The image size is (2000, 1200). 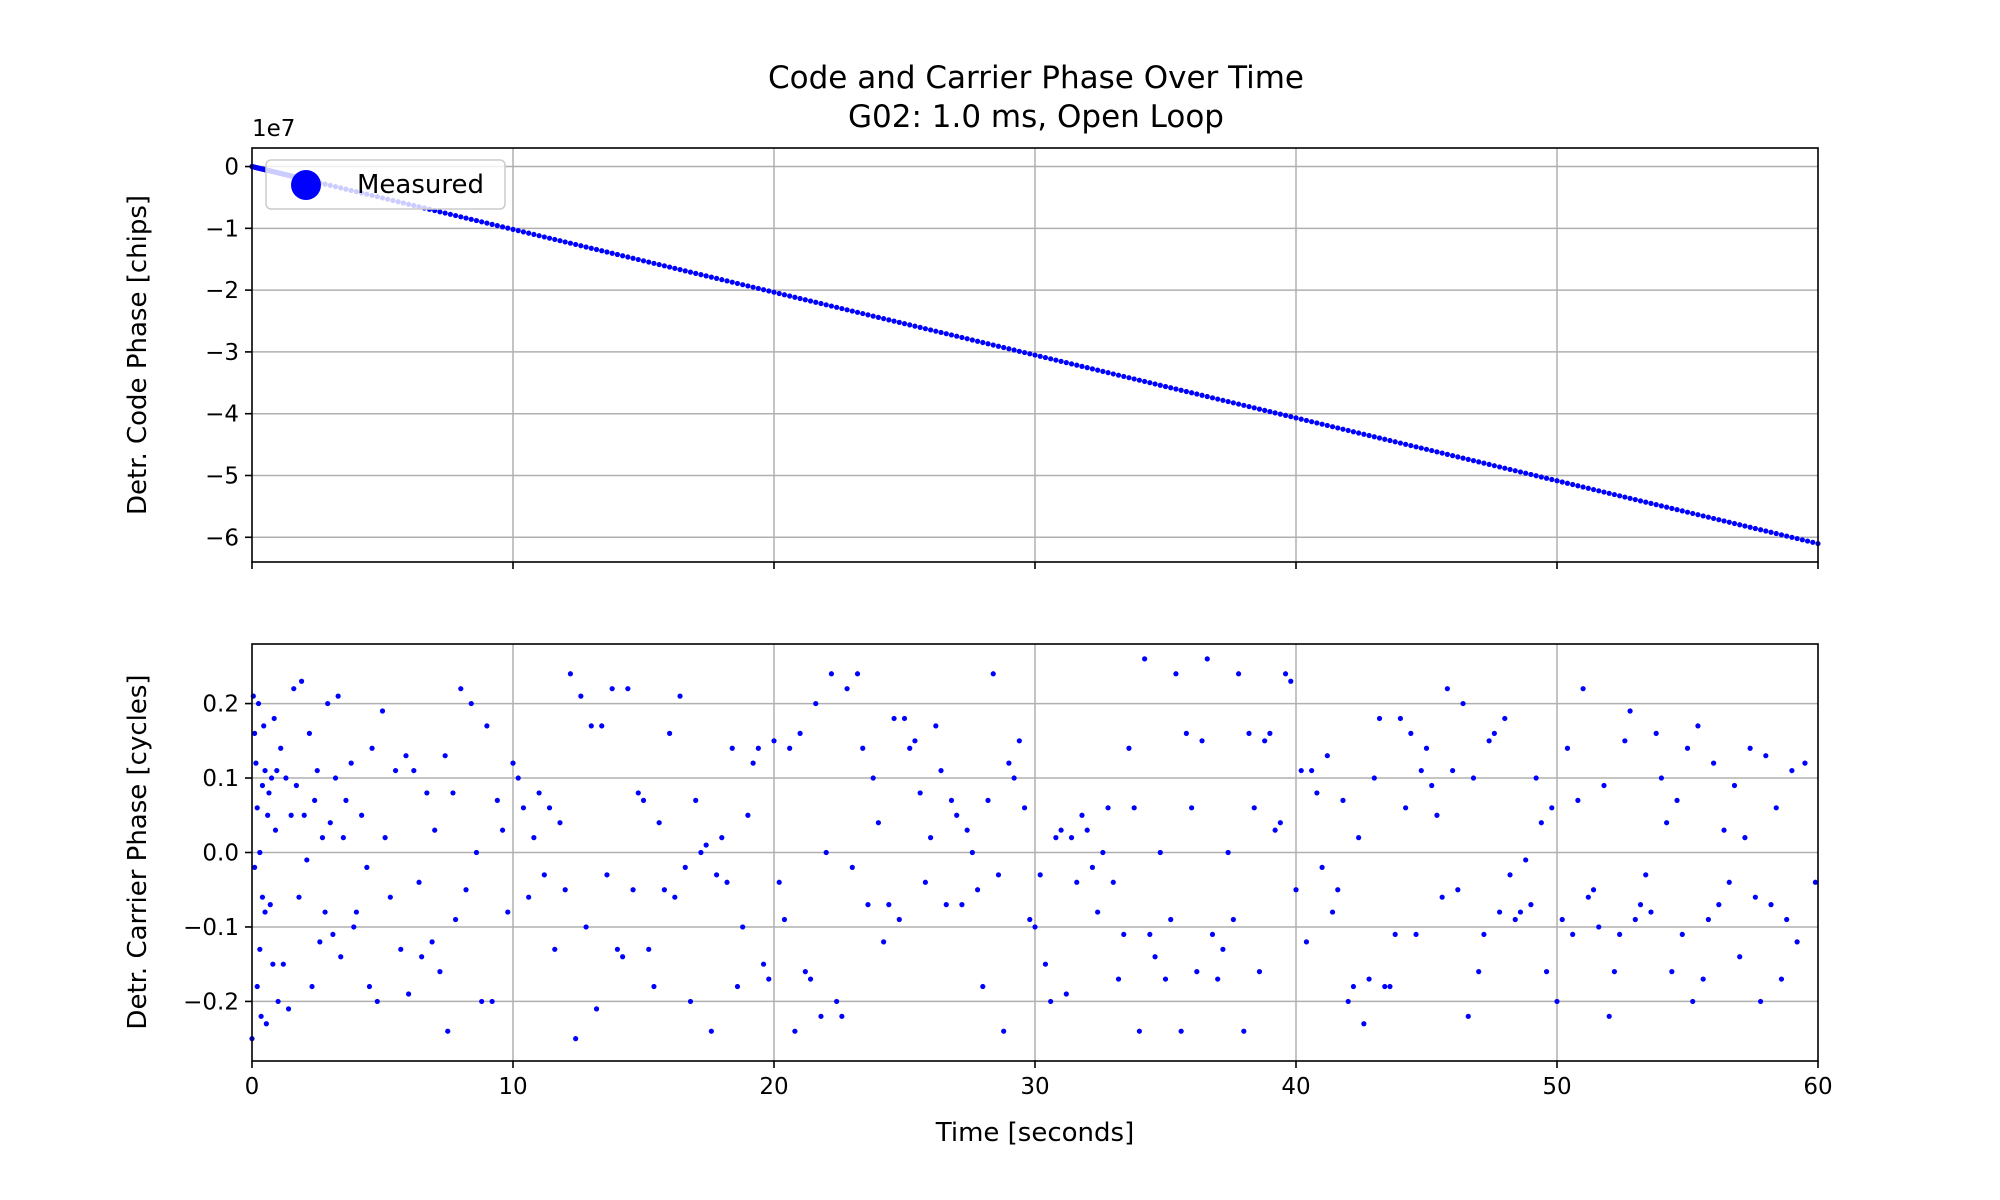 What do you see at coordinates (252, 1087) in the screenshot?
I see `x-tick-label: 0` at bounding box center [252, 1087].